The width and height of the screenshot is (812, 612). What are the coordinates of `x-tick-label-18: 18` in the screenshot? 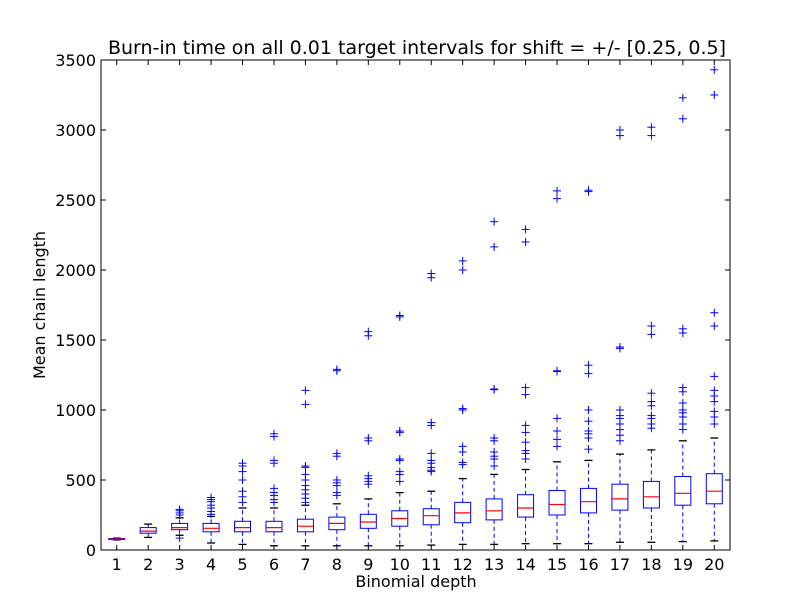 It's located at (651, 564).